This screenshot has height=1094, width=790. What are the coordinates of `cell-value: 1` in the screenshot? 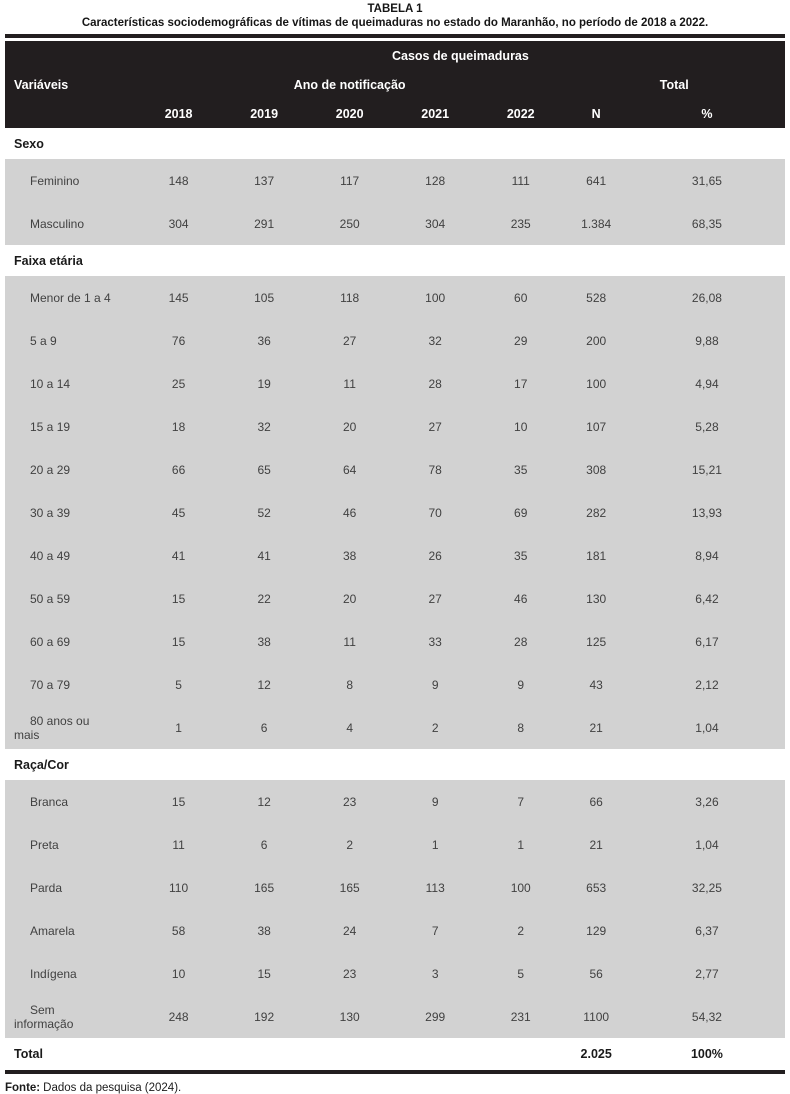 It's located at (435, 844).